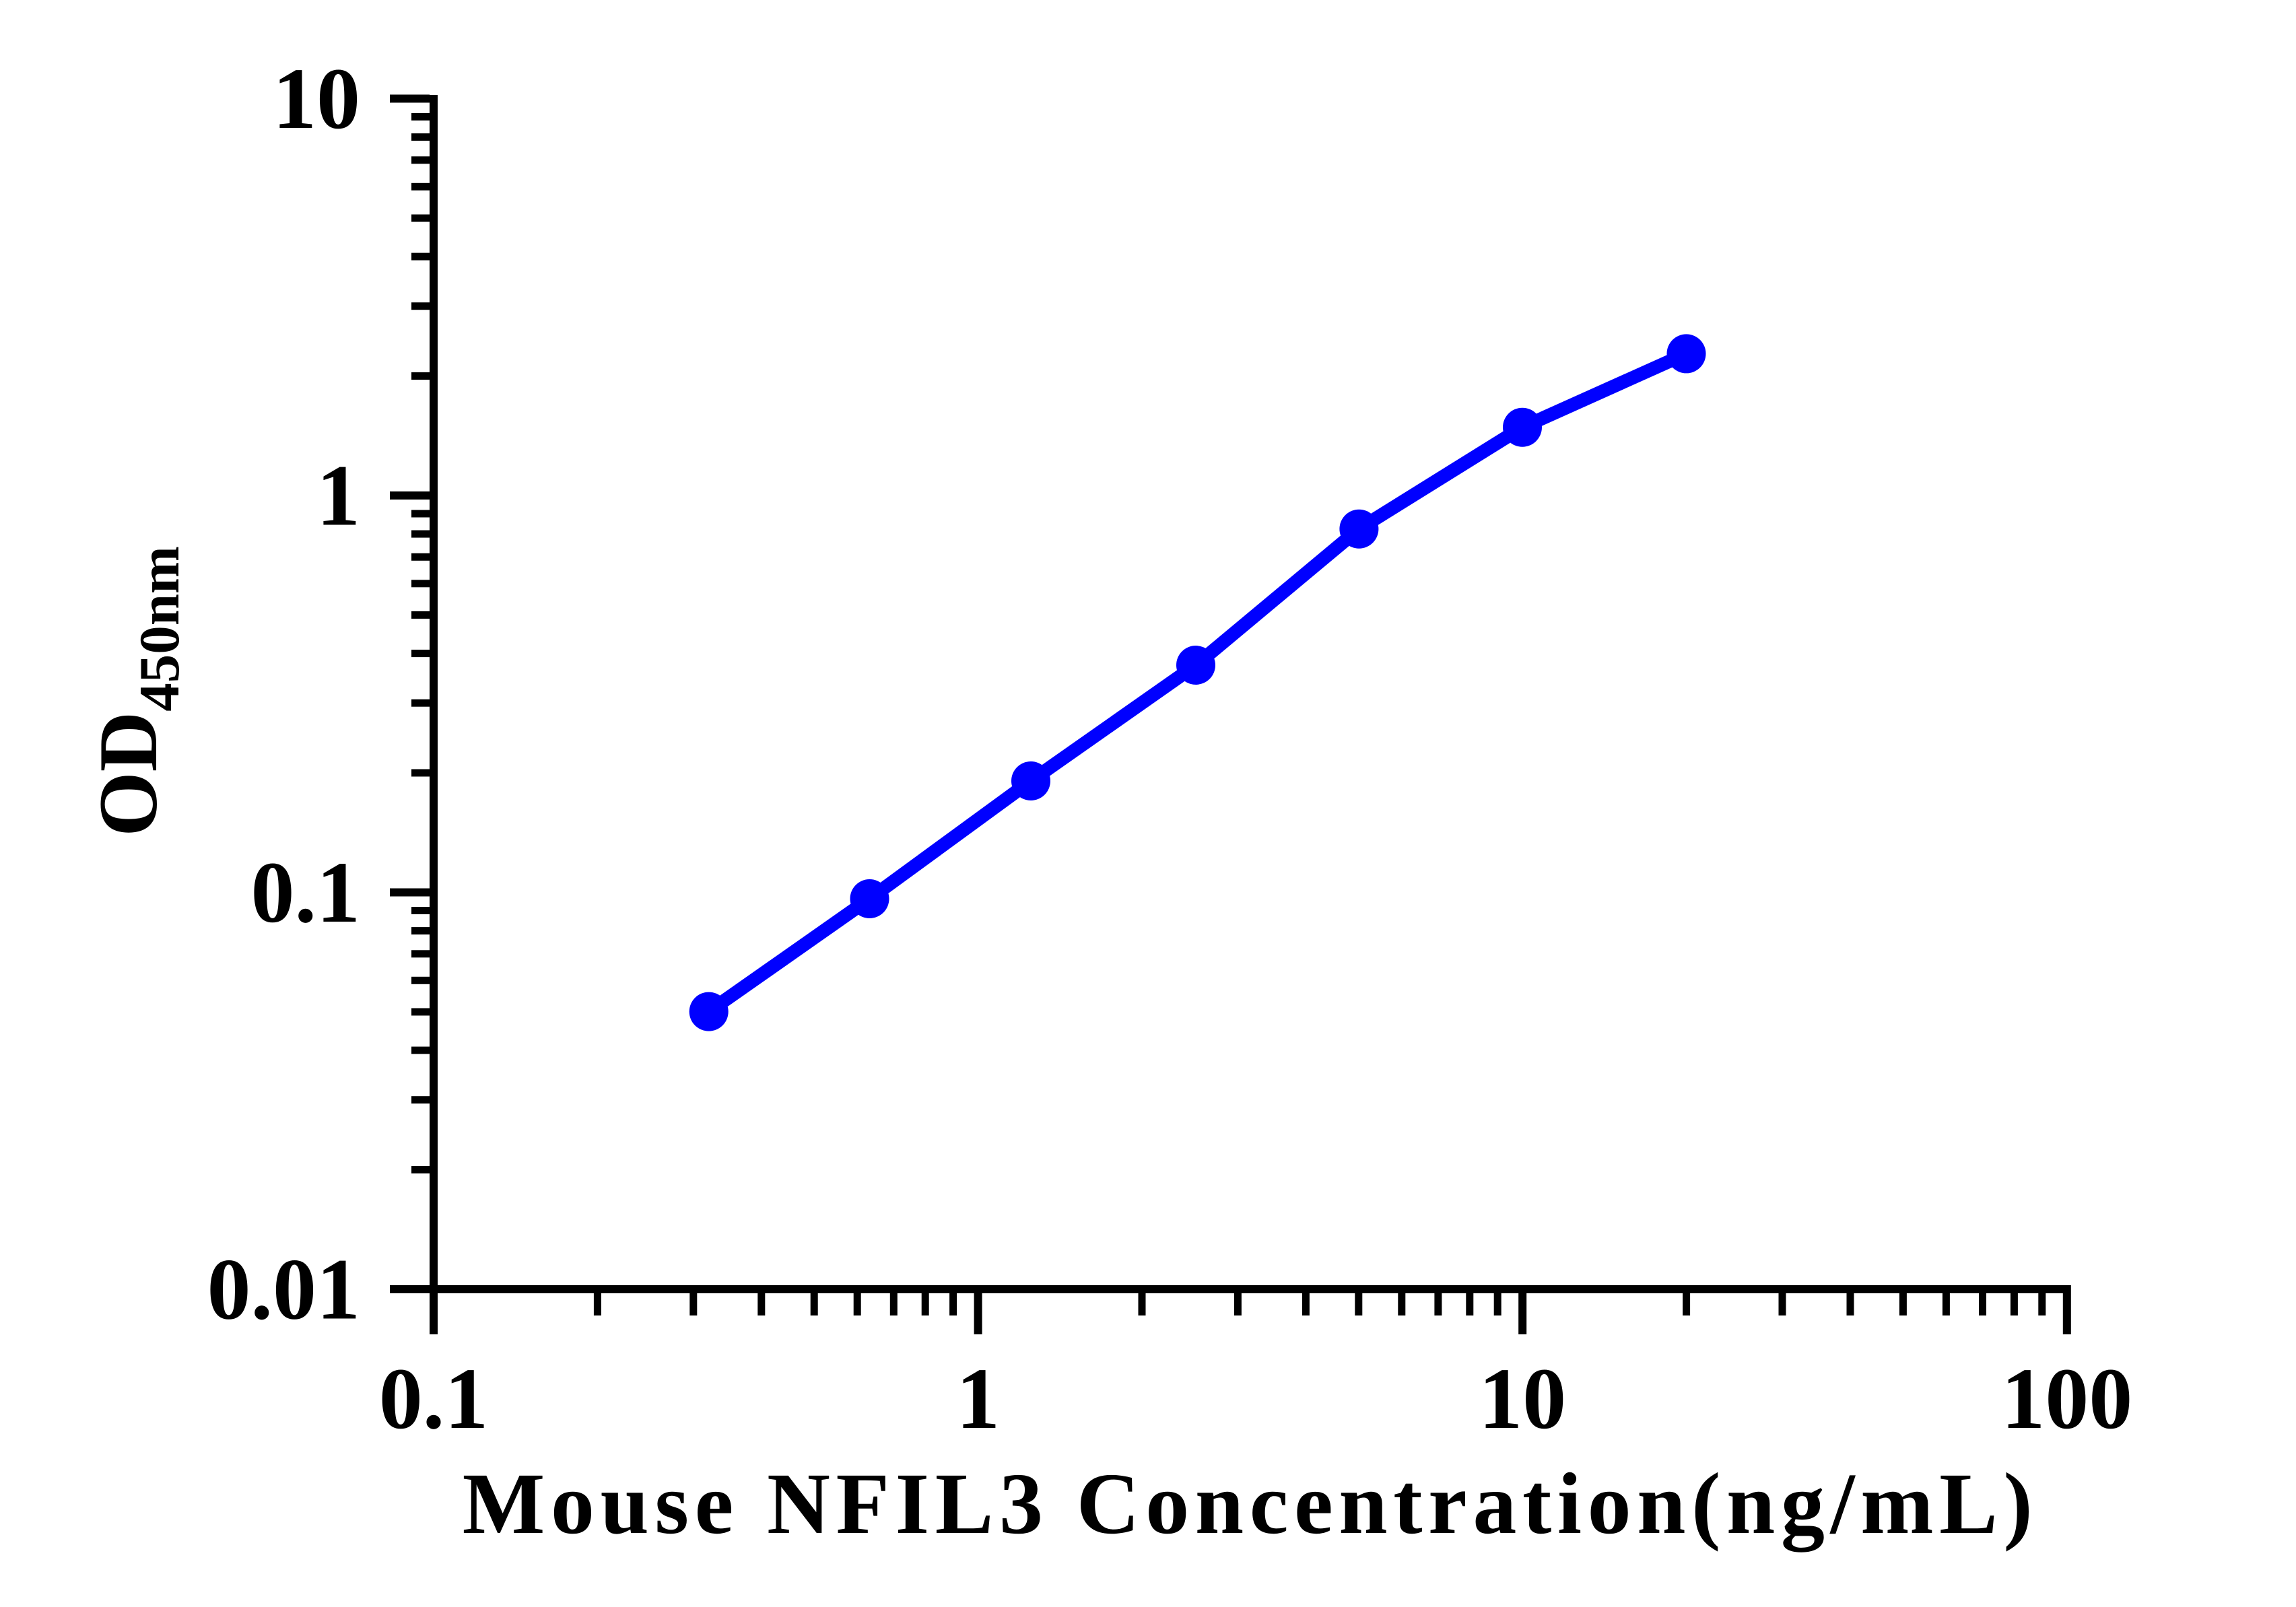  What do you see at coordinates (1251, 1504) in the screenshot?
I see `svg-text:Mouse NFIL3 Concentration(ng/m: Mouse NFIL3 Concentration(ng/mL)` at bounding box center [1251, 1504].